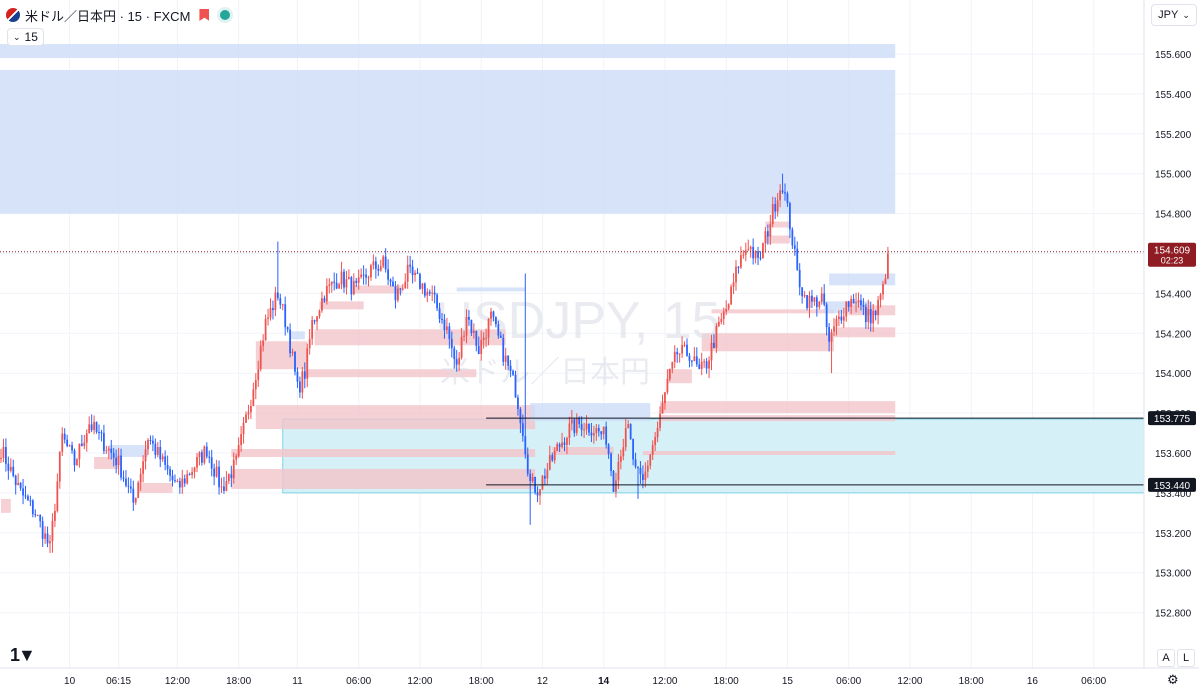 This screenshot has height=691, width=1199. I want to click on time-tick-label: 12:00, so click(909, 681).